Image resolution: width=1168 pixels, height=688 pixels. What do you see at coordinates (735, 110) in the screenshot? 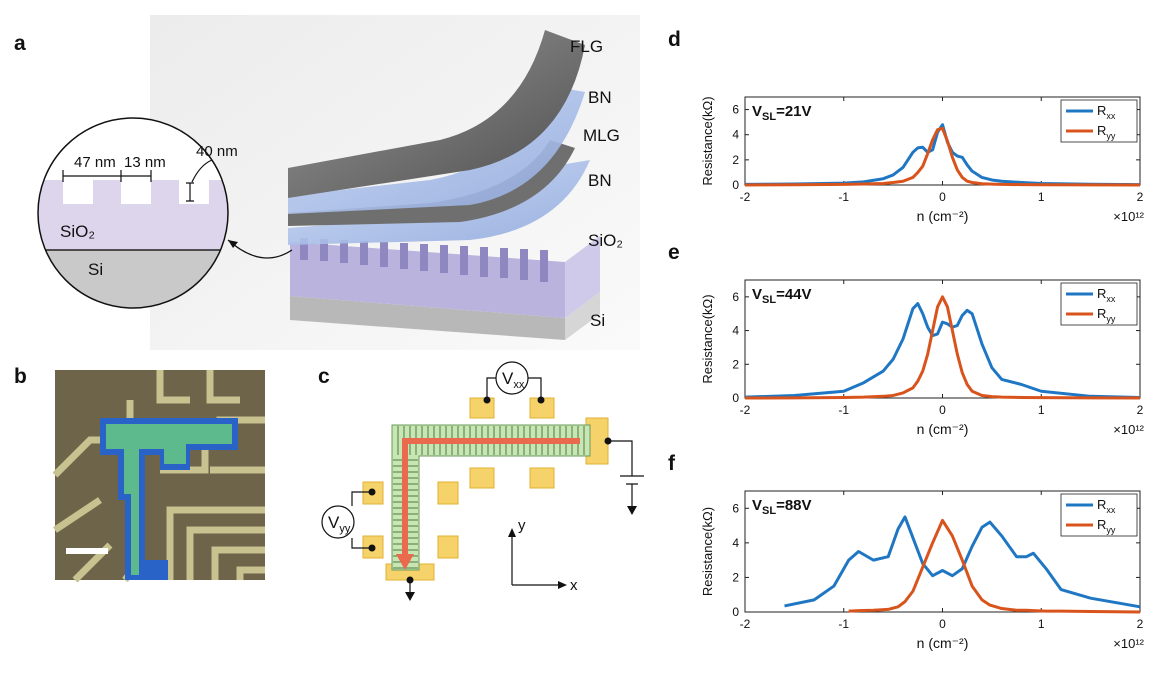
I see `y-tick-label: 6` at bounding box center [735, 110].